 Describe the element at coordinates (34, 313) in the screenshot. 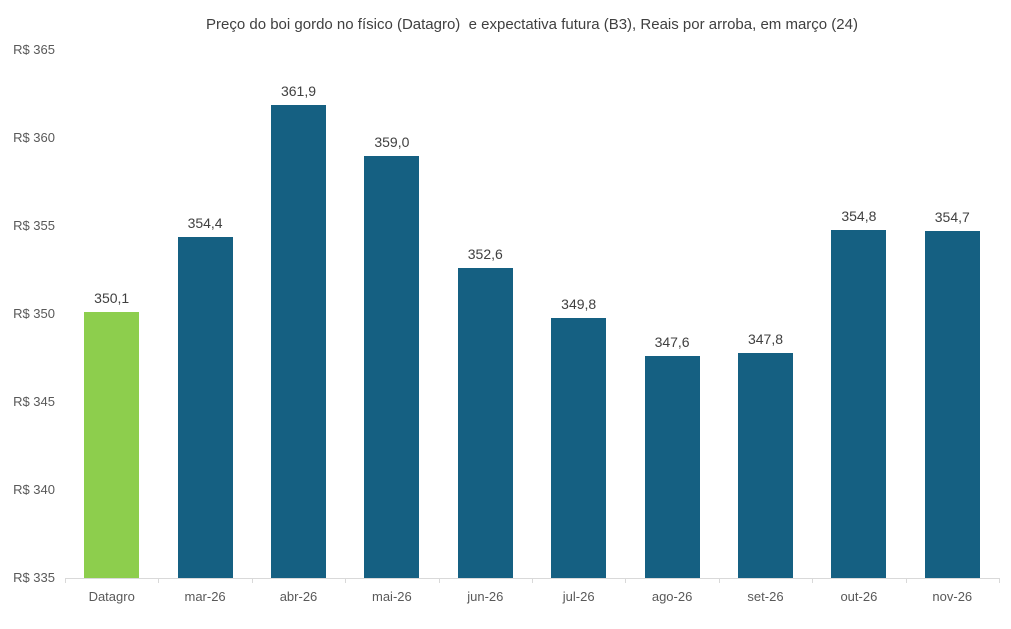

I see `y-tick-label: R$ 350` at that location.